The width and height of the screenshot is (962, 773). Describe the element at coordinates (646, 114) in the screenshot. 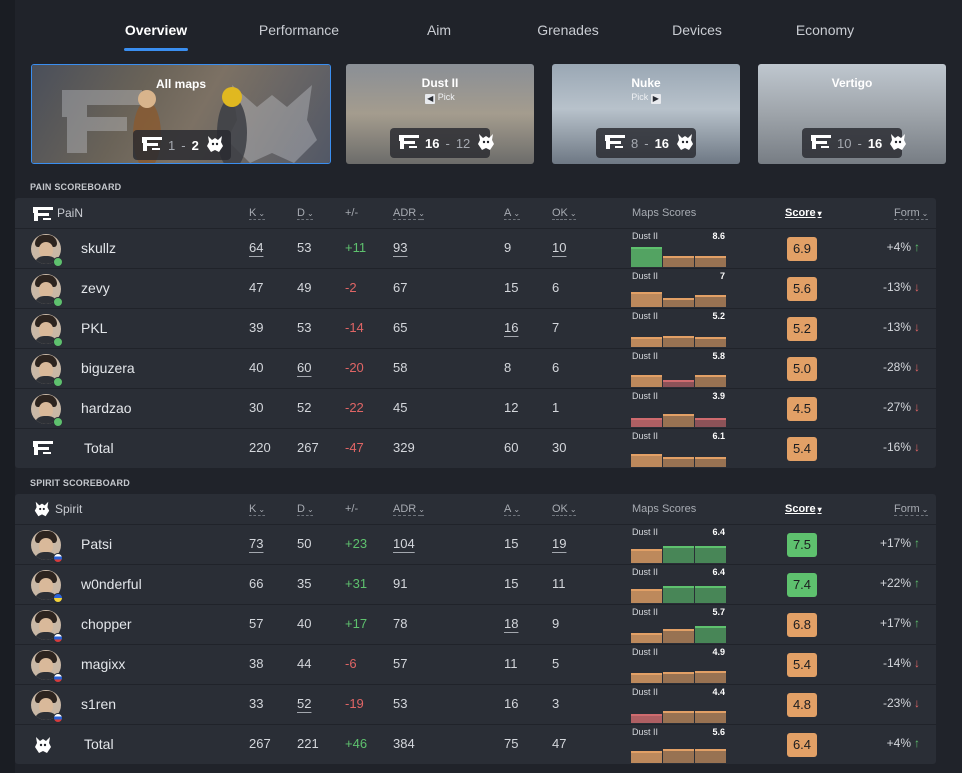

I see `map-card-nuke: Nuke Pick ▶ 8-16` at that location.